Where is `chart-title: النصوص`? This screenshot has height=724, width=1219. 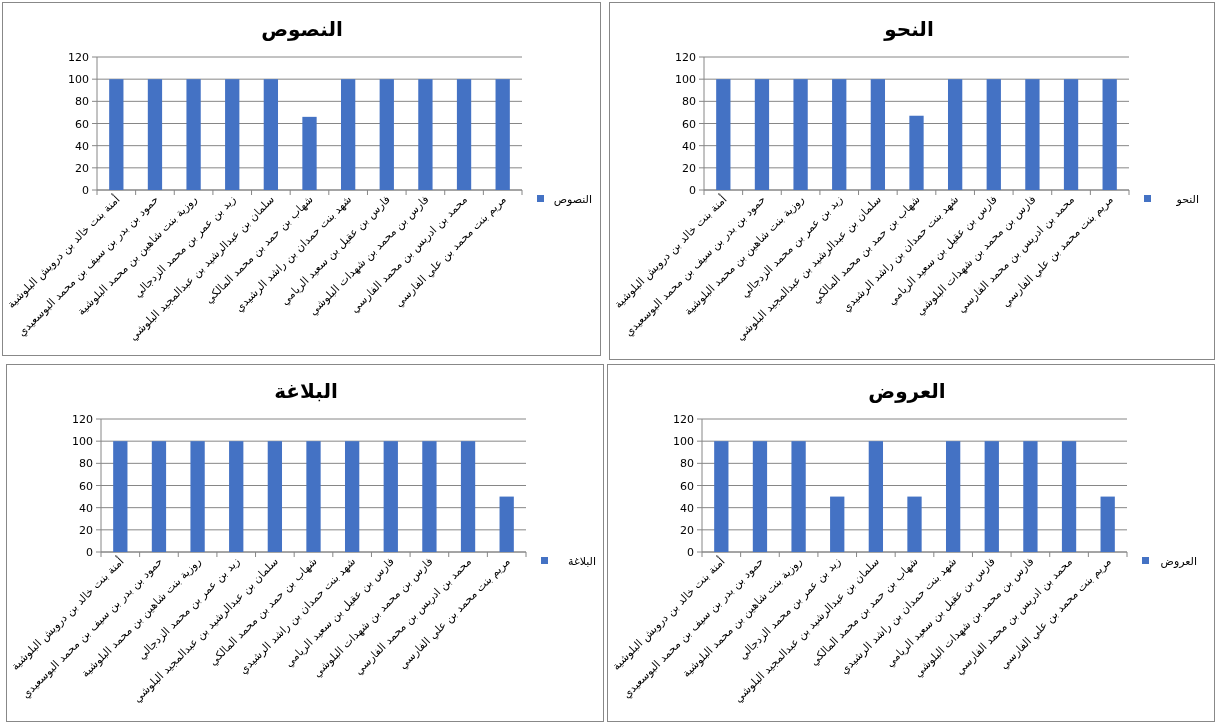 chart-title: النصوص is located at coordinates (302, 29).